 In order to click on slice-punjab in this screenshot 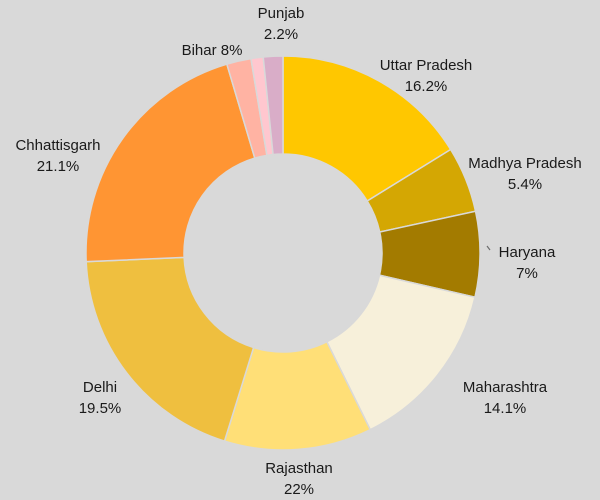, I will do `click(273, 105)`.